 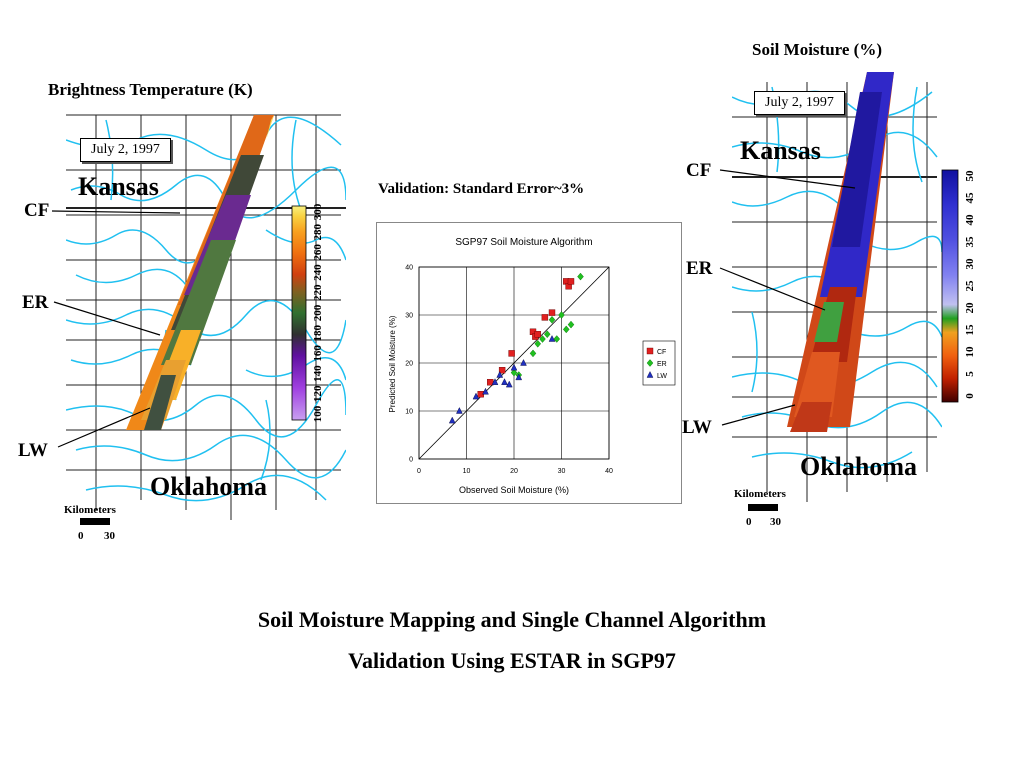 I want to click on soil-moisture-colorbar: 0 5 10 15 20 25 30 35 40 45 50, so click(x=958, y=286).